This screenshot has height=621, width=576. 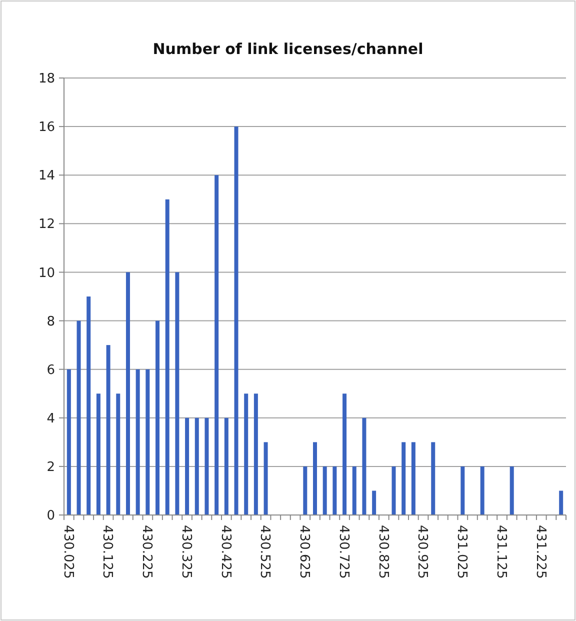 What do you see at coordinates (50, 418) in the screenshot?
I see `y-tick-label: 4` at bounding box center [50, 418].